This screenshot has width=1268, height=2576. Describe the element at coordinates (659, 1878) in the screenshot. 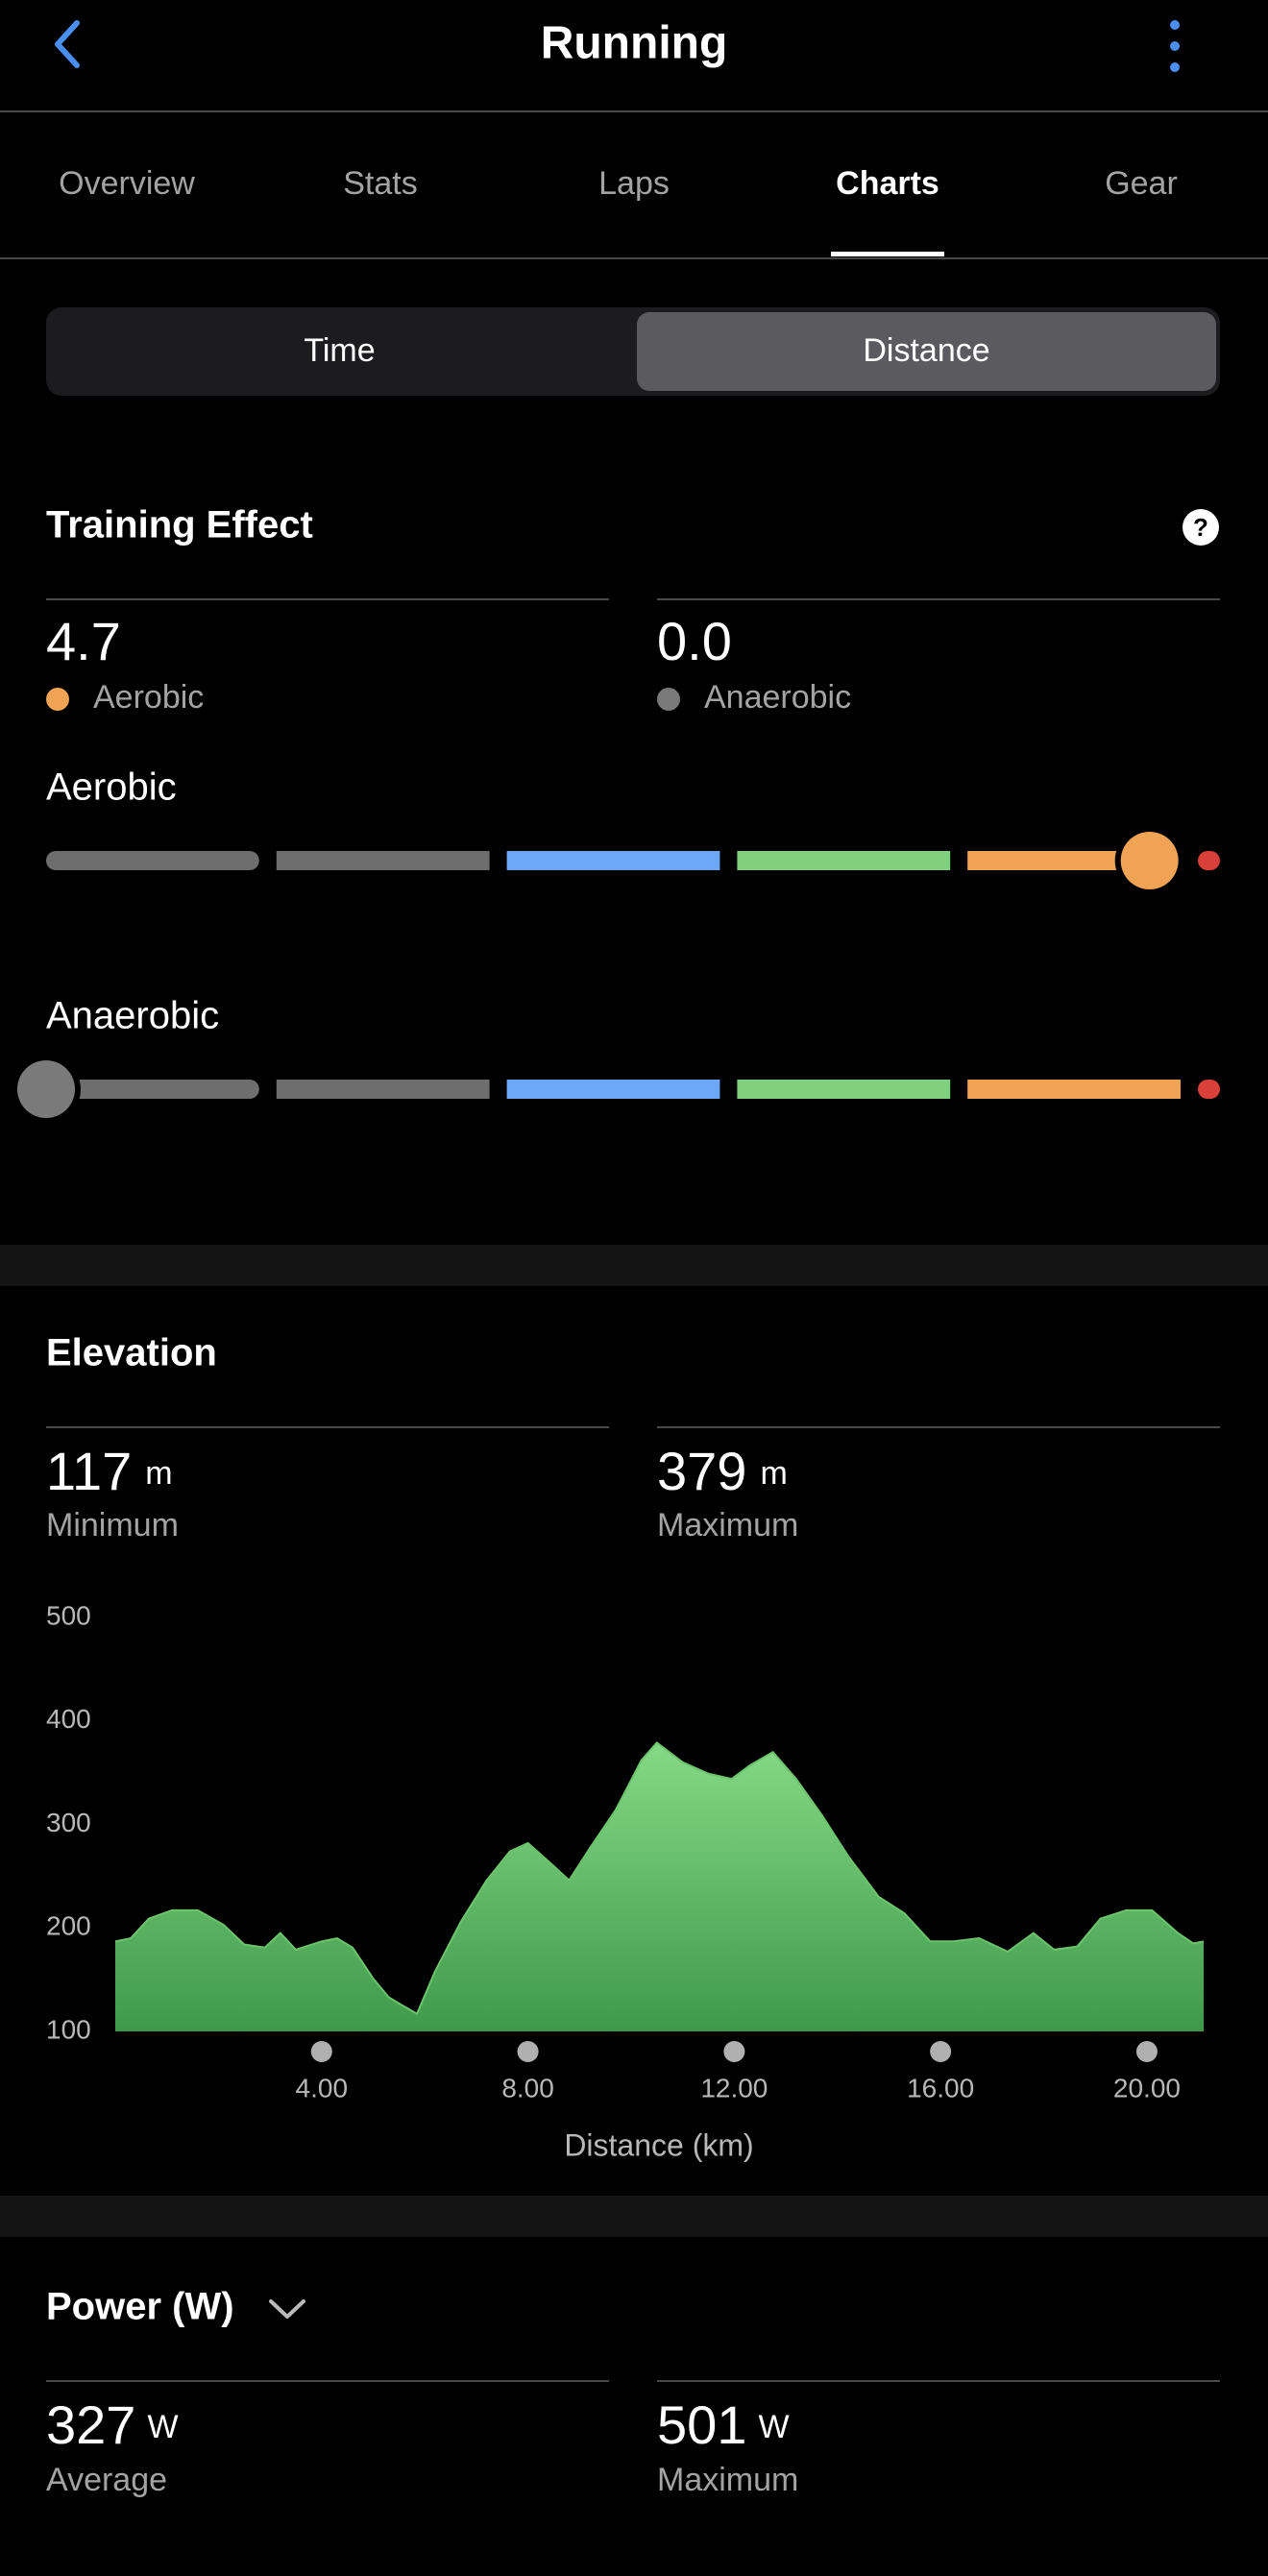

I see `area-line` at that location.